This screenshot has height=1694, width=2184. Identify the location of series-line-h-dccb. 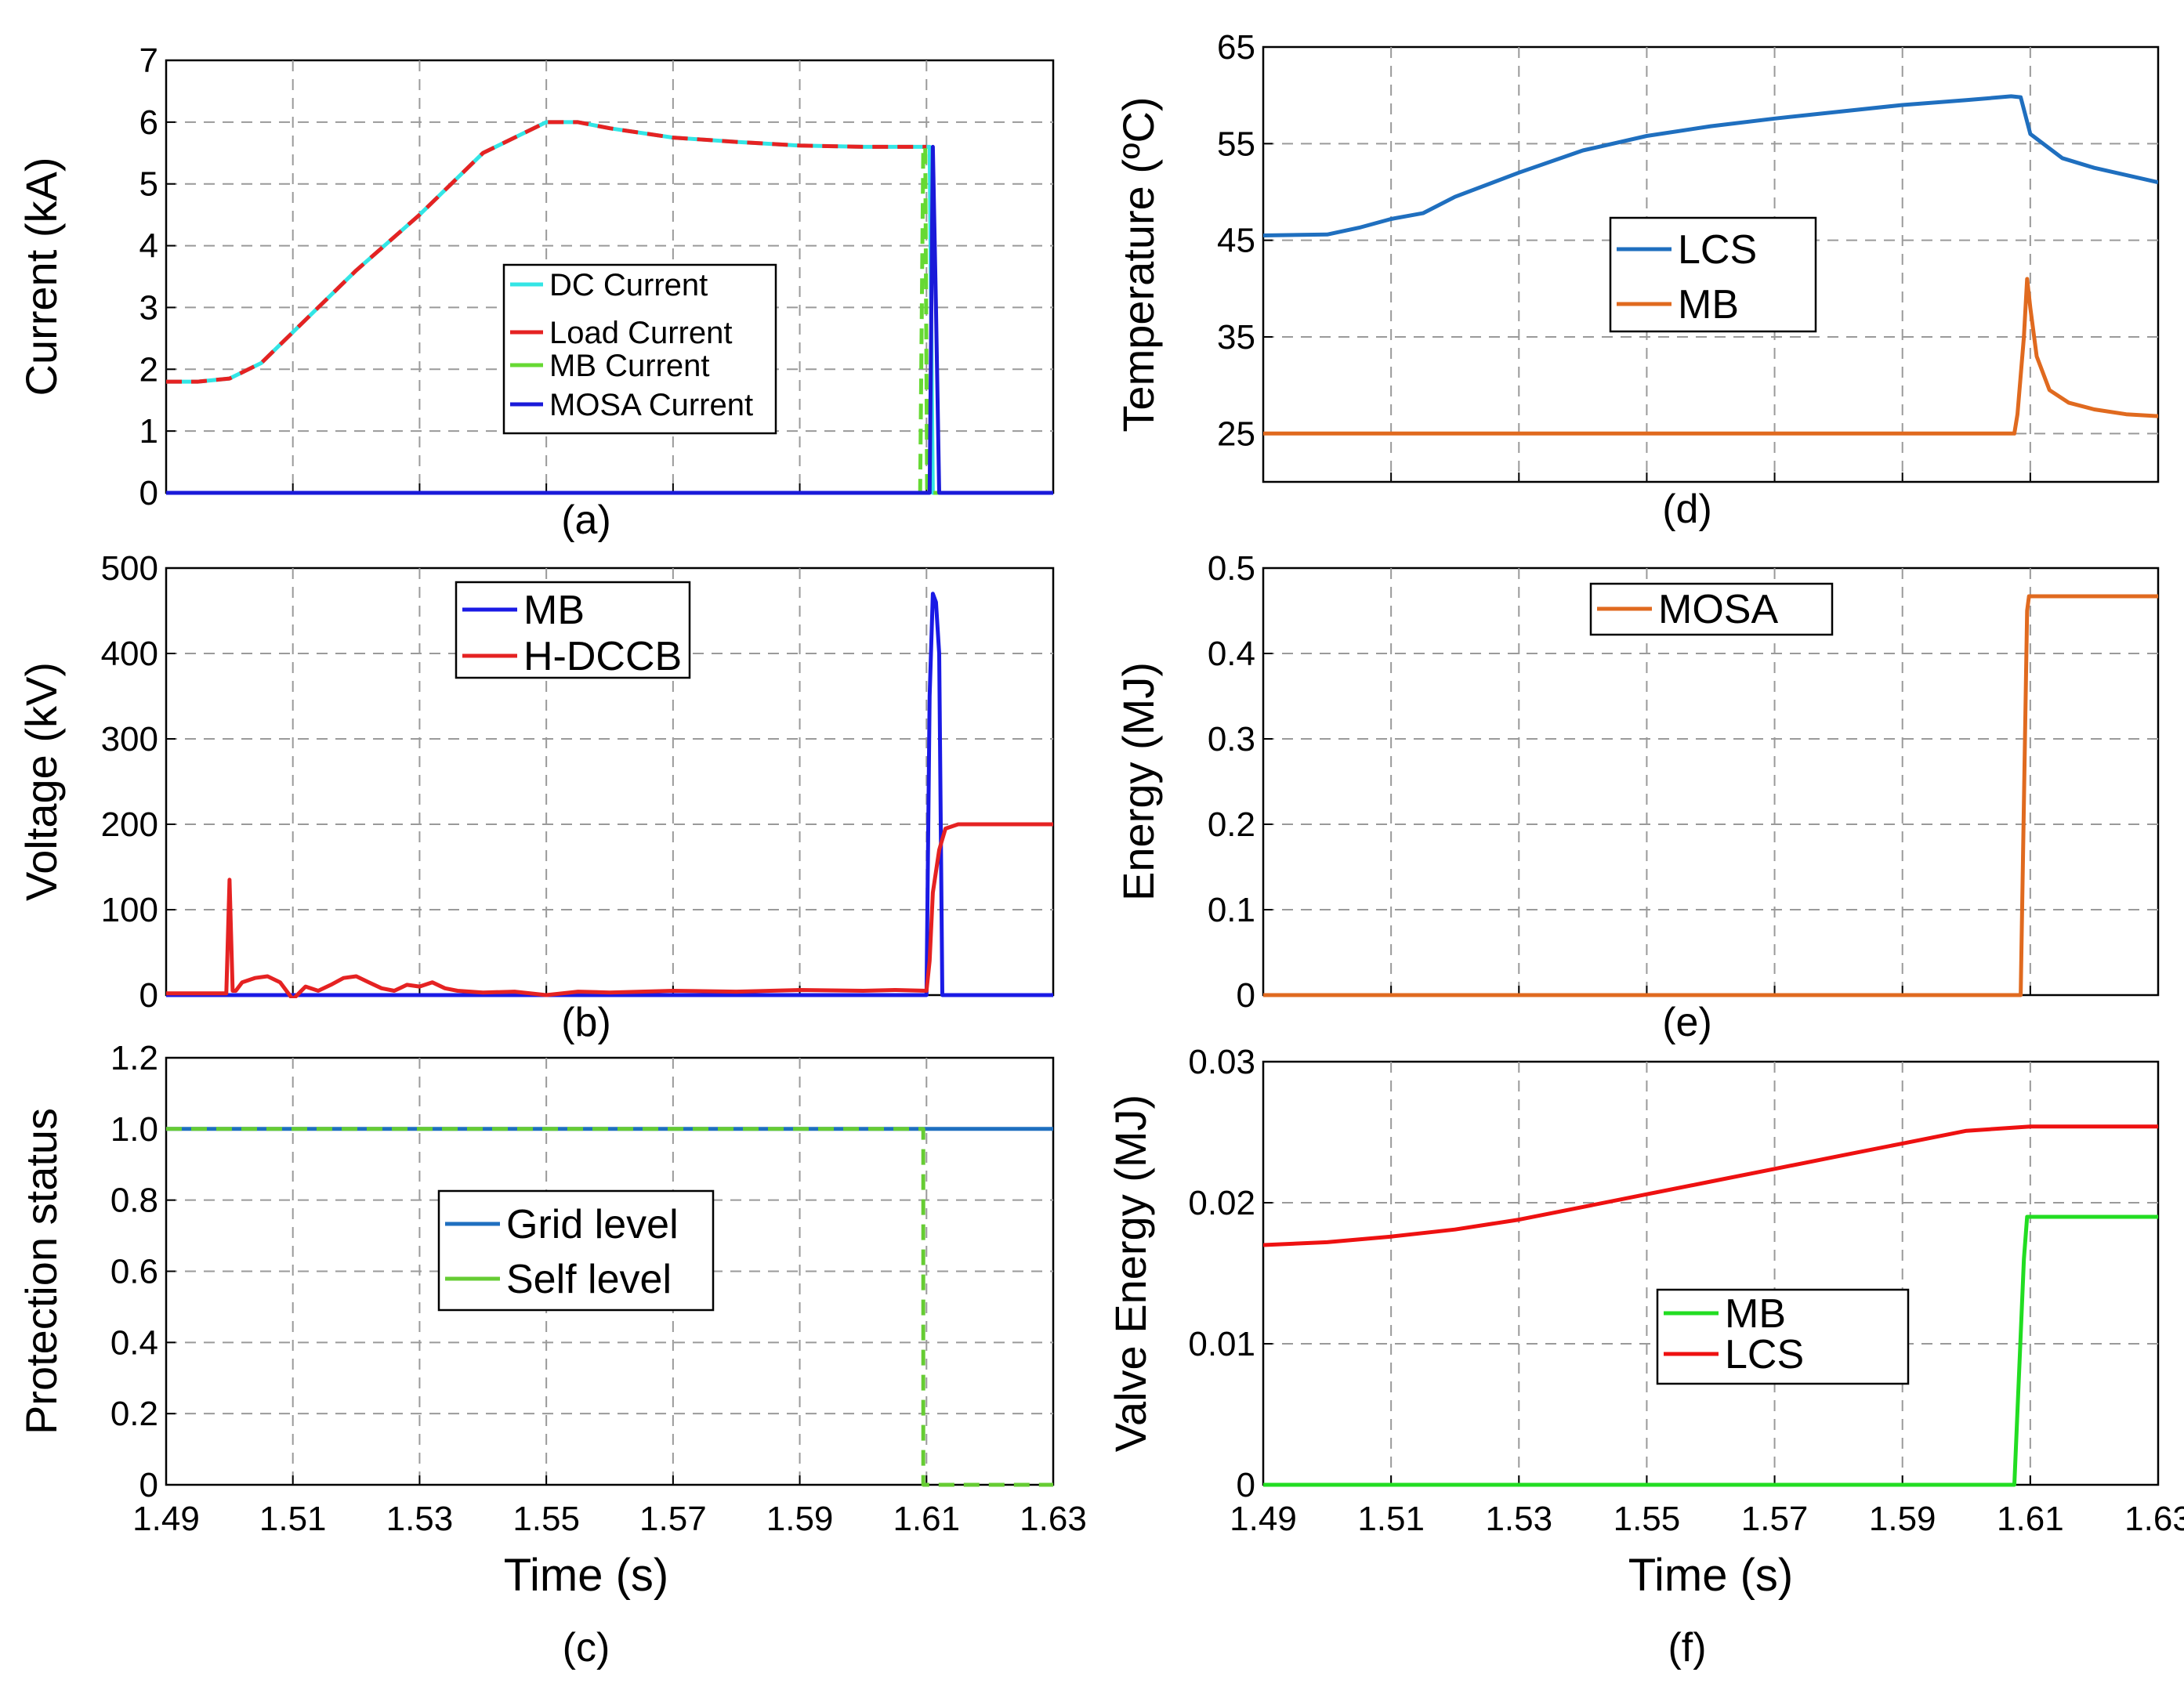
(609, 910).